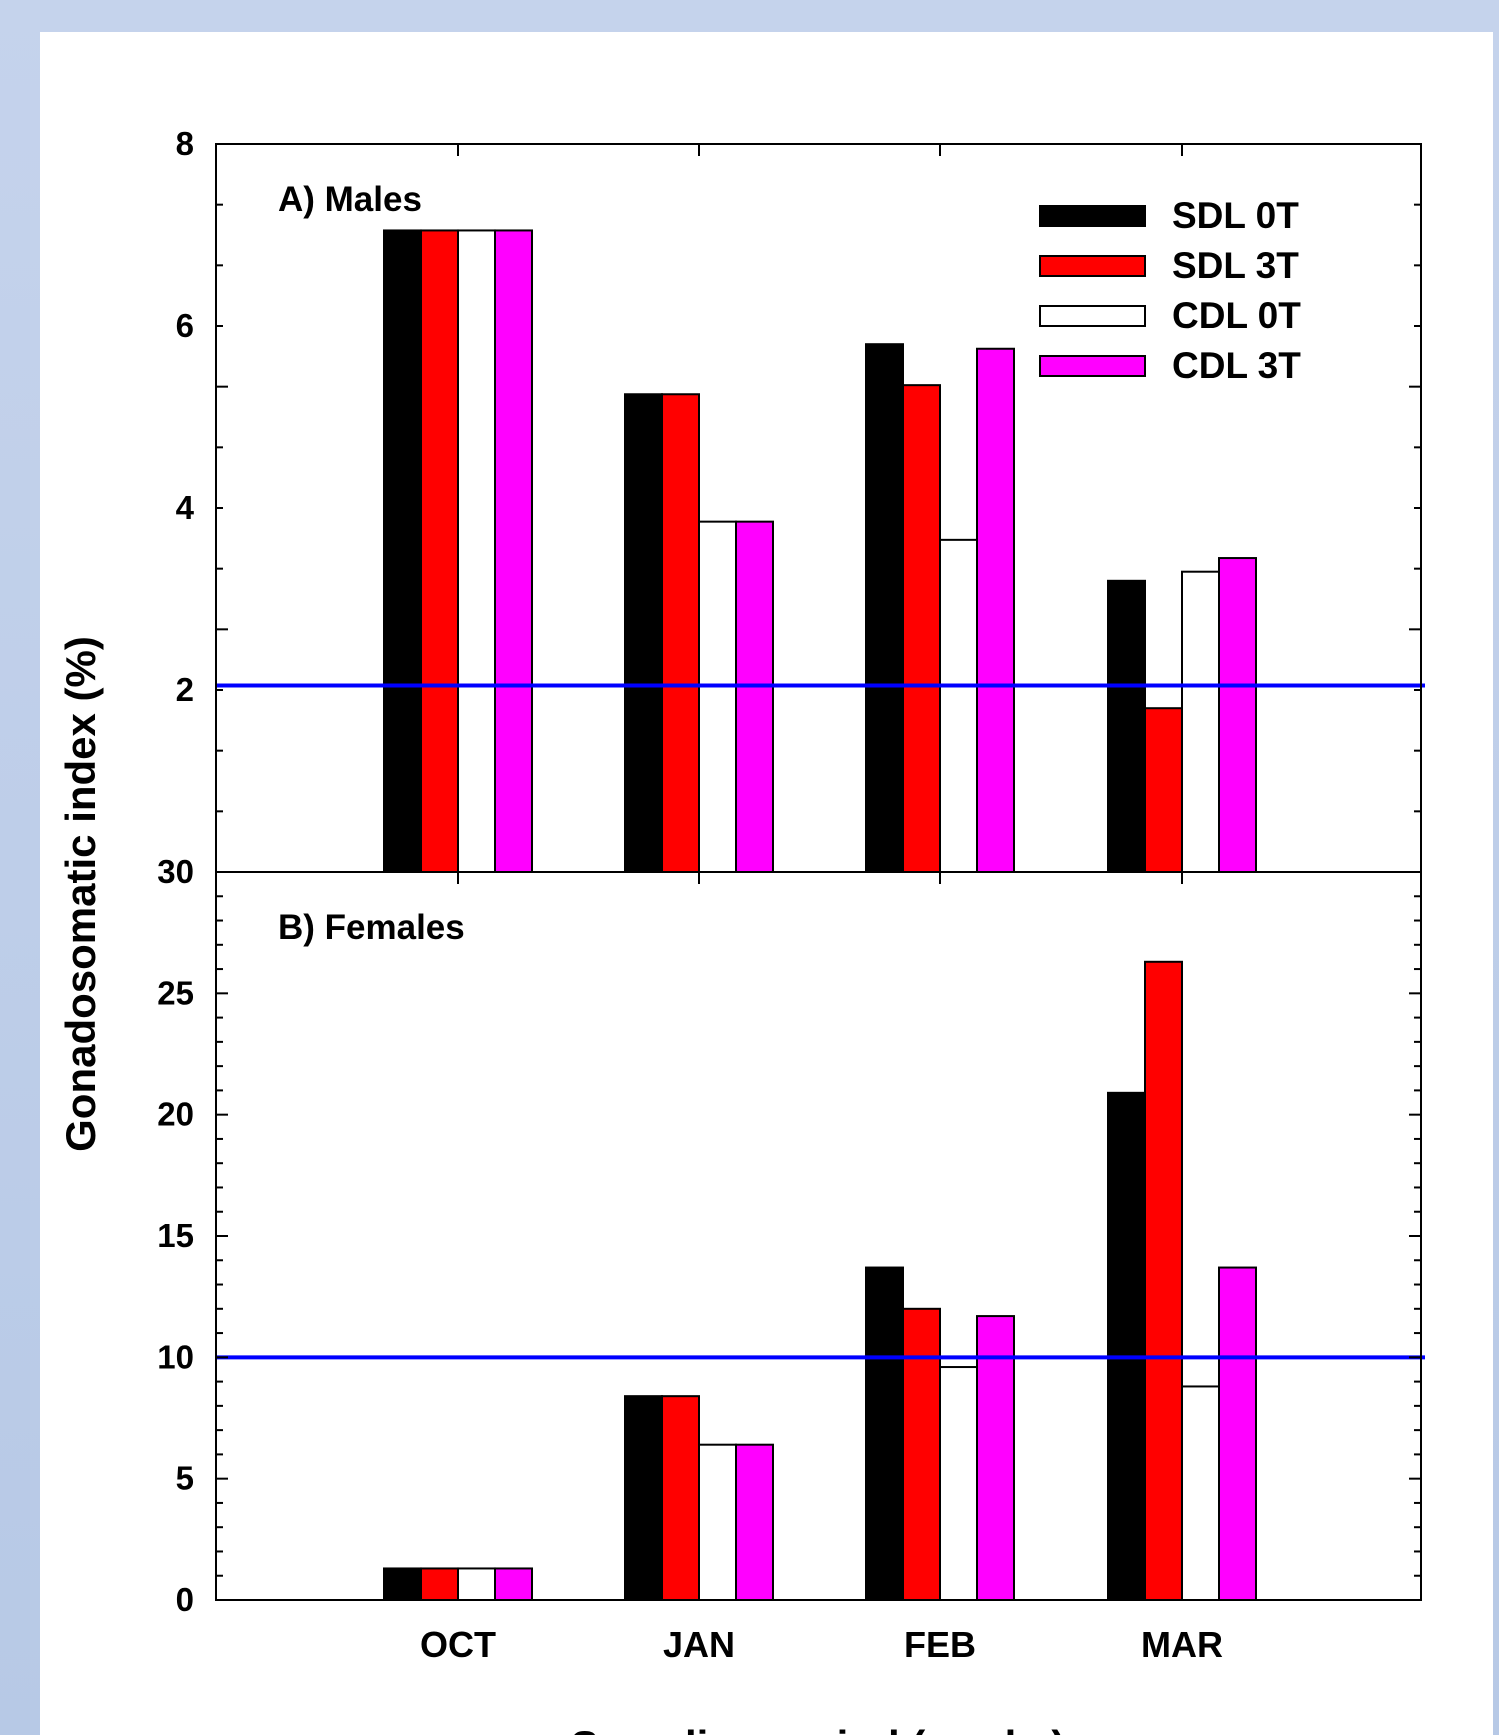 The height and width of the screenshot is (1735, 1499). I want to click on bar-females-feb-sdl-0t, so click(884, 1433).